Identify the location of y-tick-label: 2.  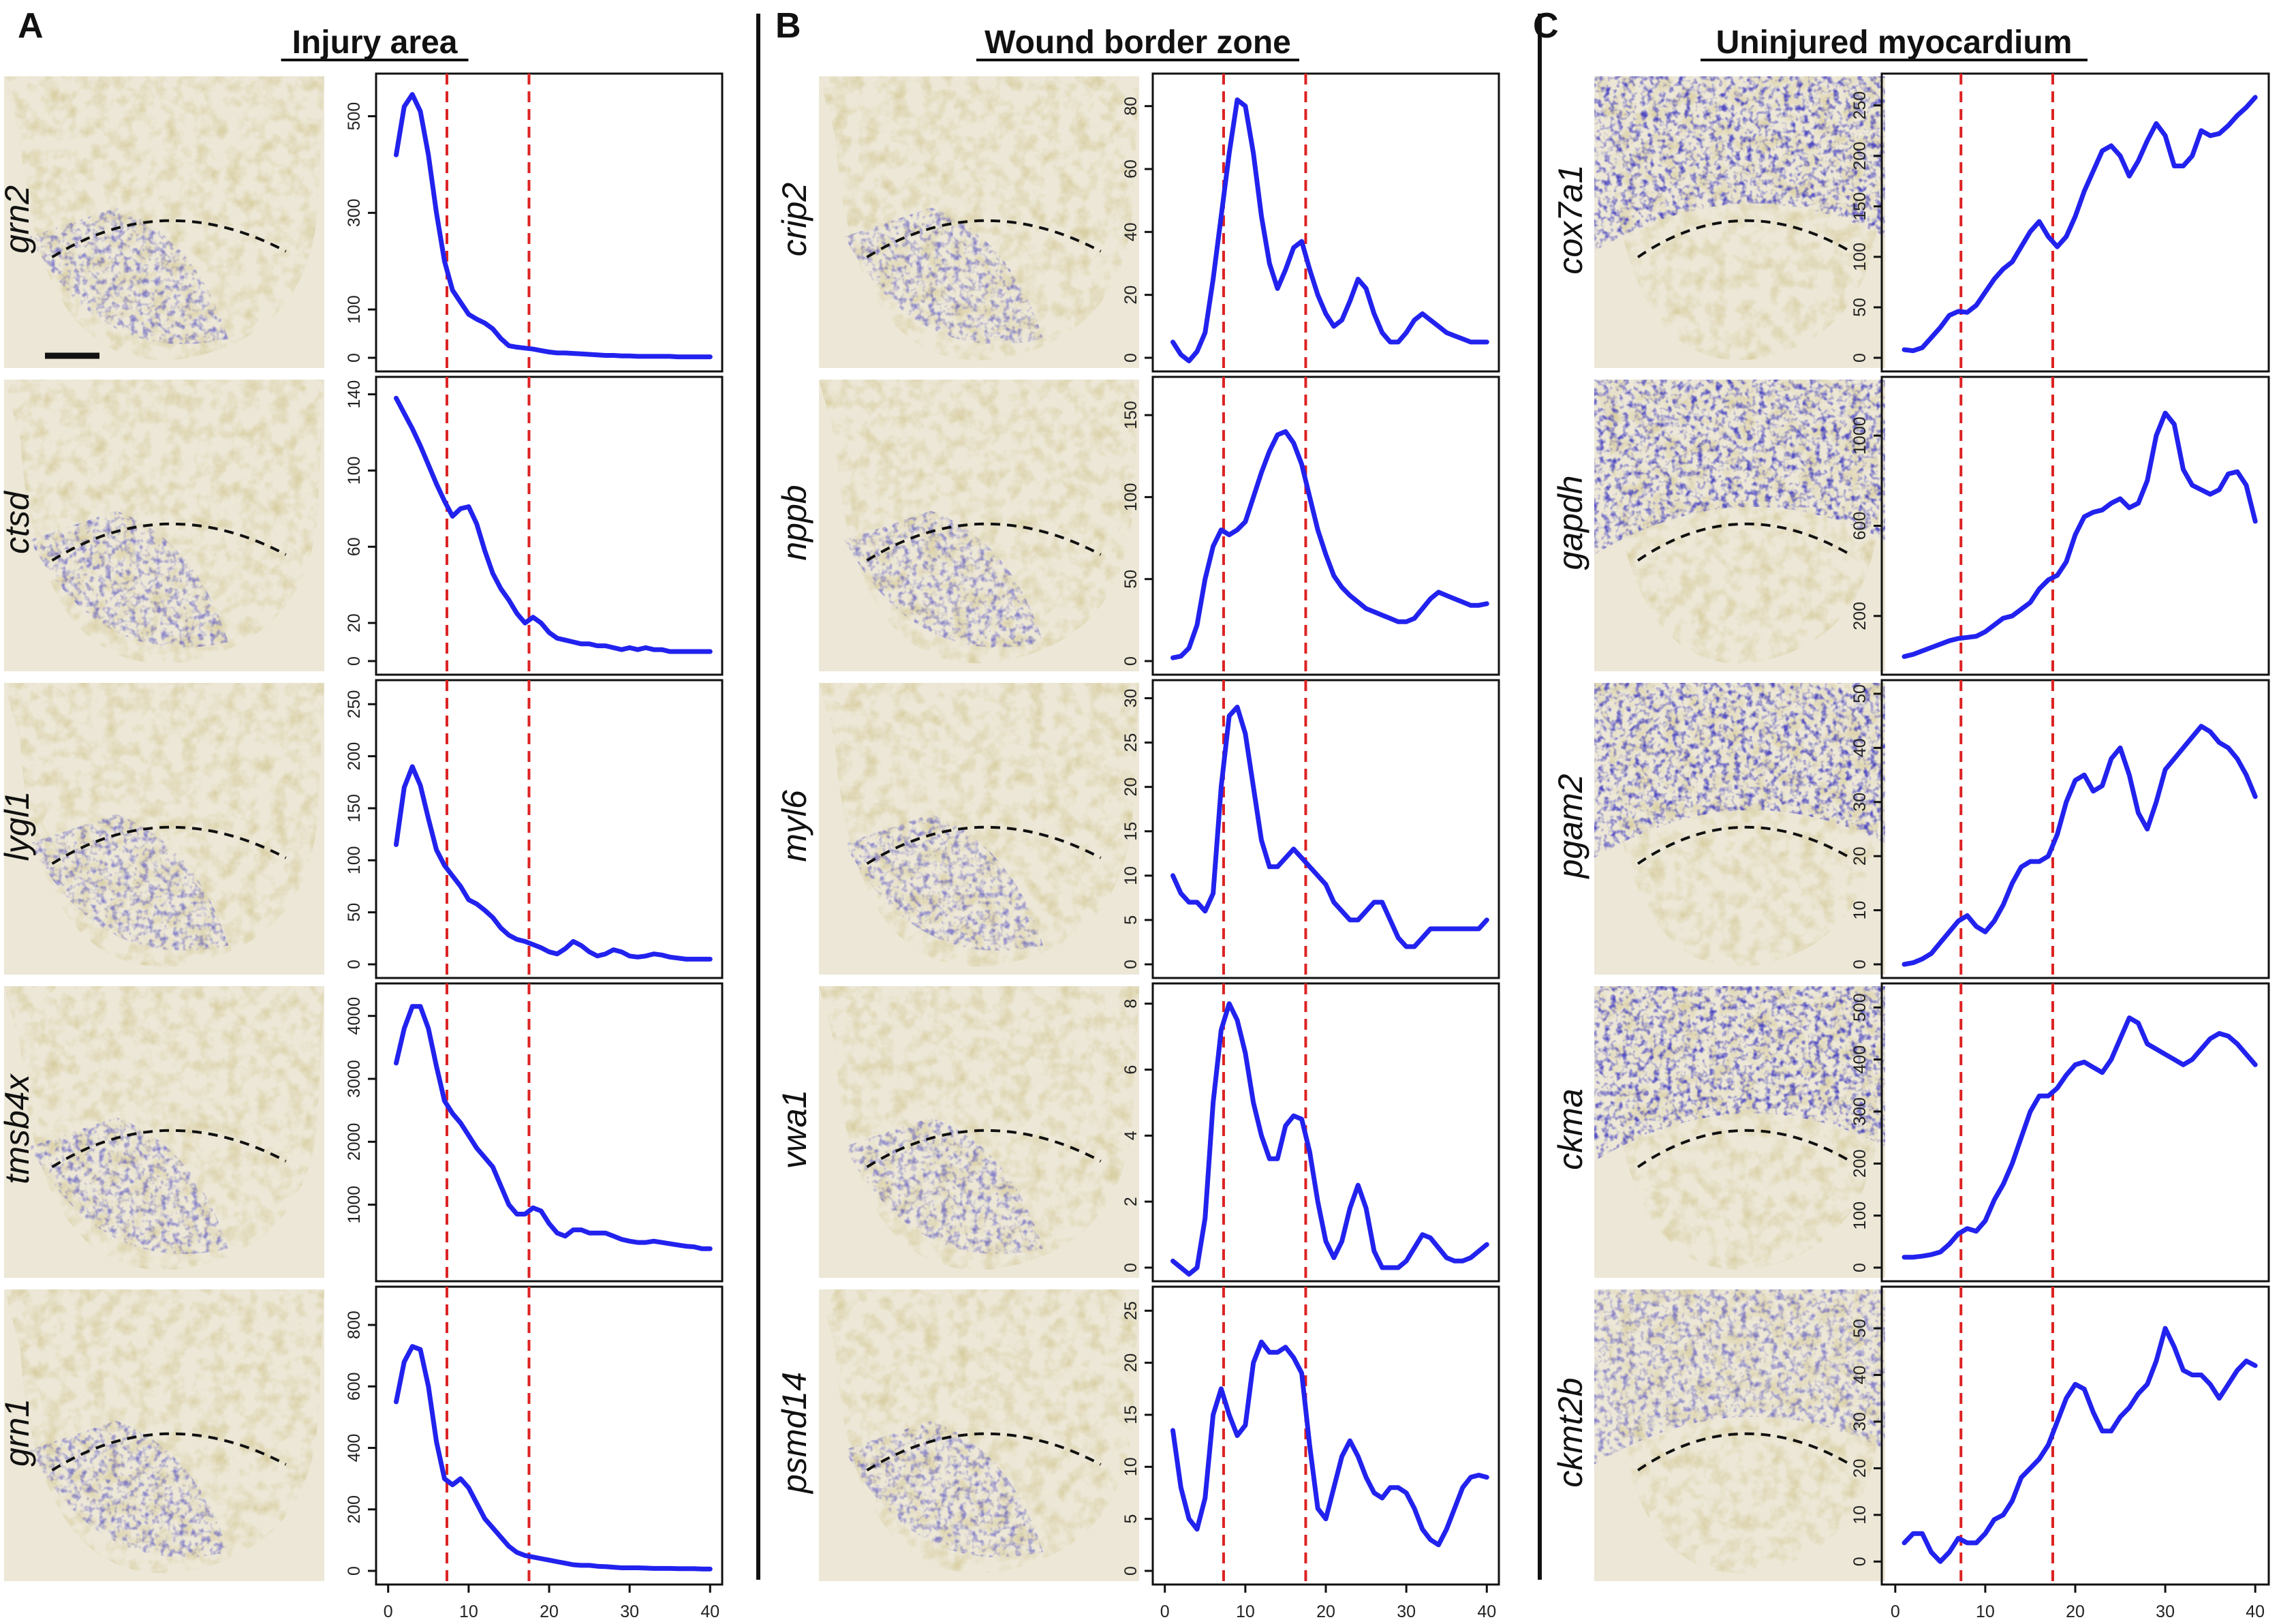
(1131, 1201).